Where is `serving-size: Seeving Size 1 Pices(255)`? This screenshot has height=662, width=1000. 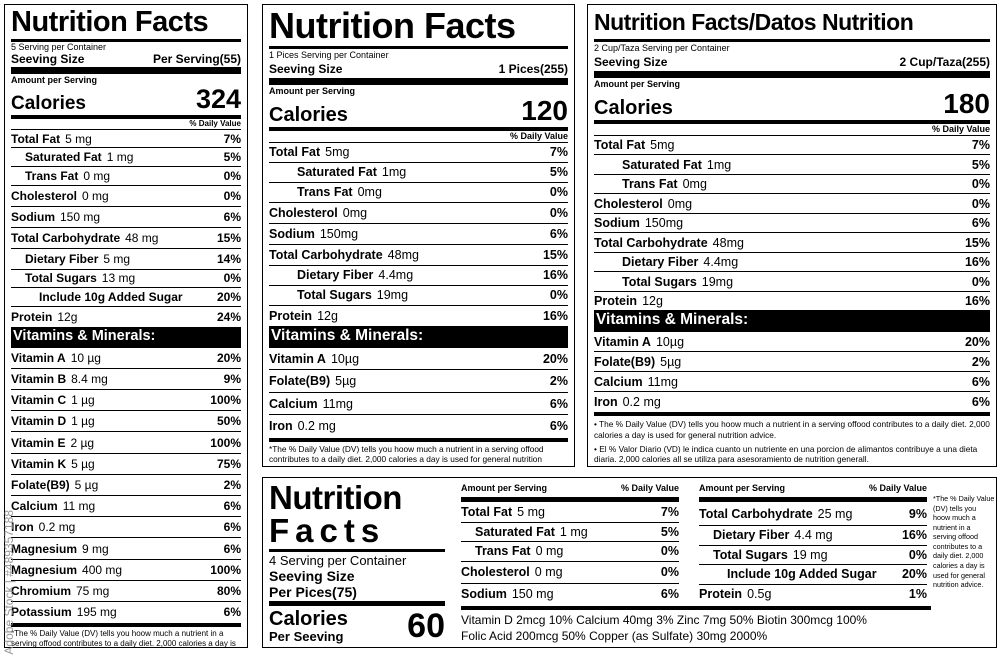 serving-size: Seeving Size 1 Pices(255) is located at coordinates (418, 68).